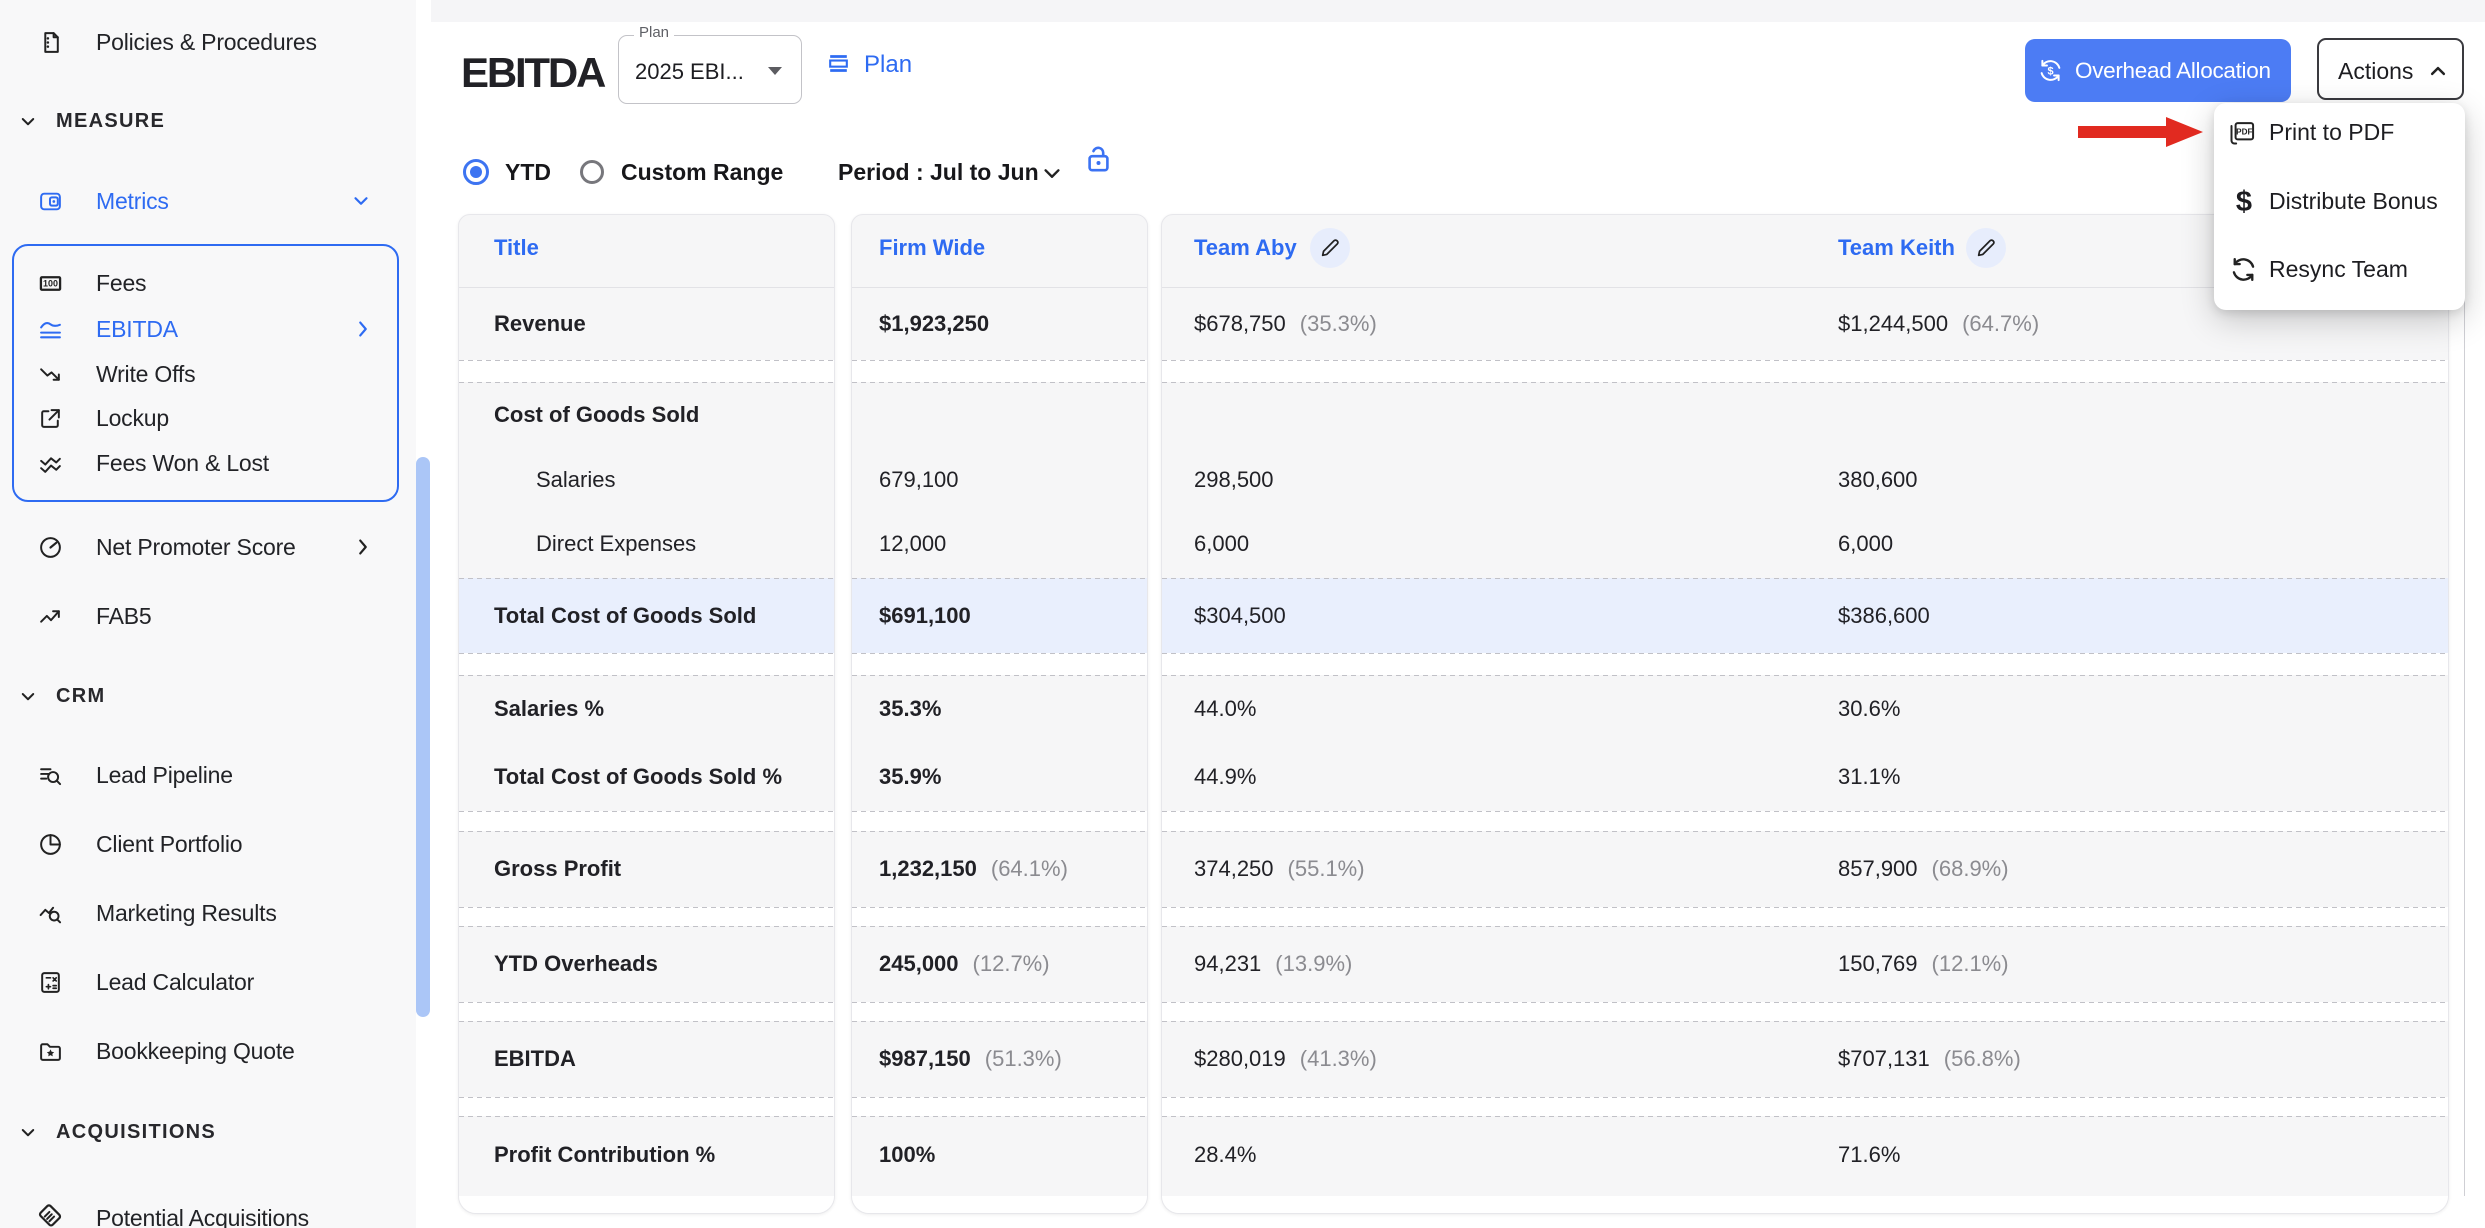 Image resolution: width=2485 pixels, height=1228 pixels. What do you see at coordinates (2244, 131) in the screenshot?
I see `svg-text: PDF` at bounding box center [2244, 131].